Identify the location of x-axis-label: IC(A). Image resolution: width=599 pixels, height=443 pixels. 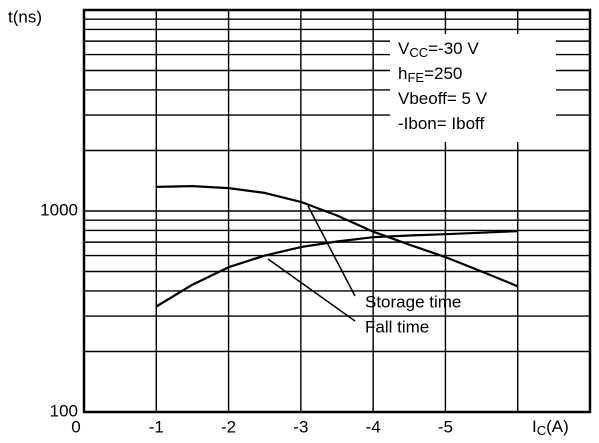
(550, 427).